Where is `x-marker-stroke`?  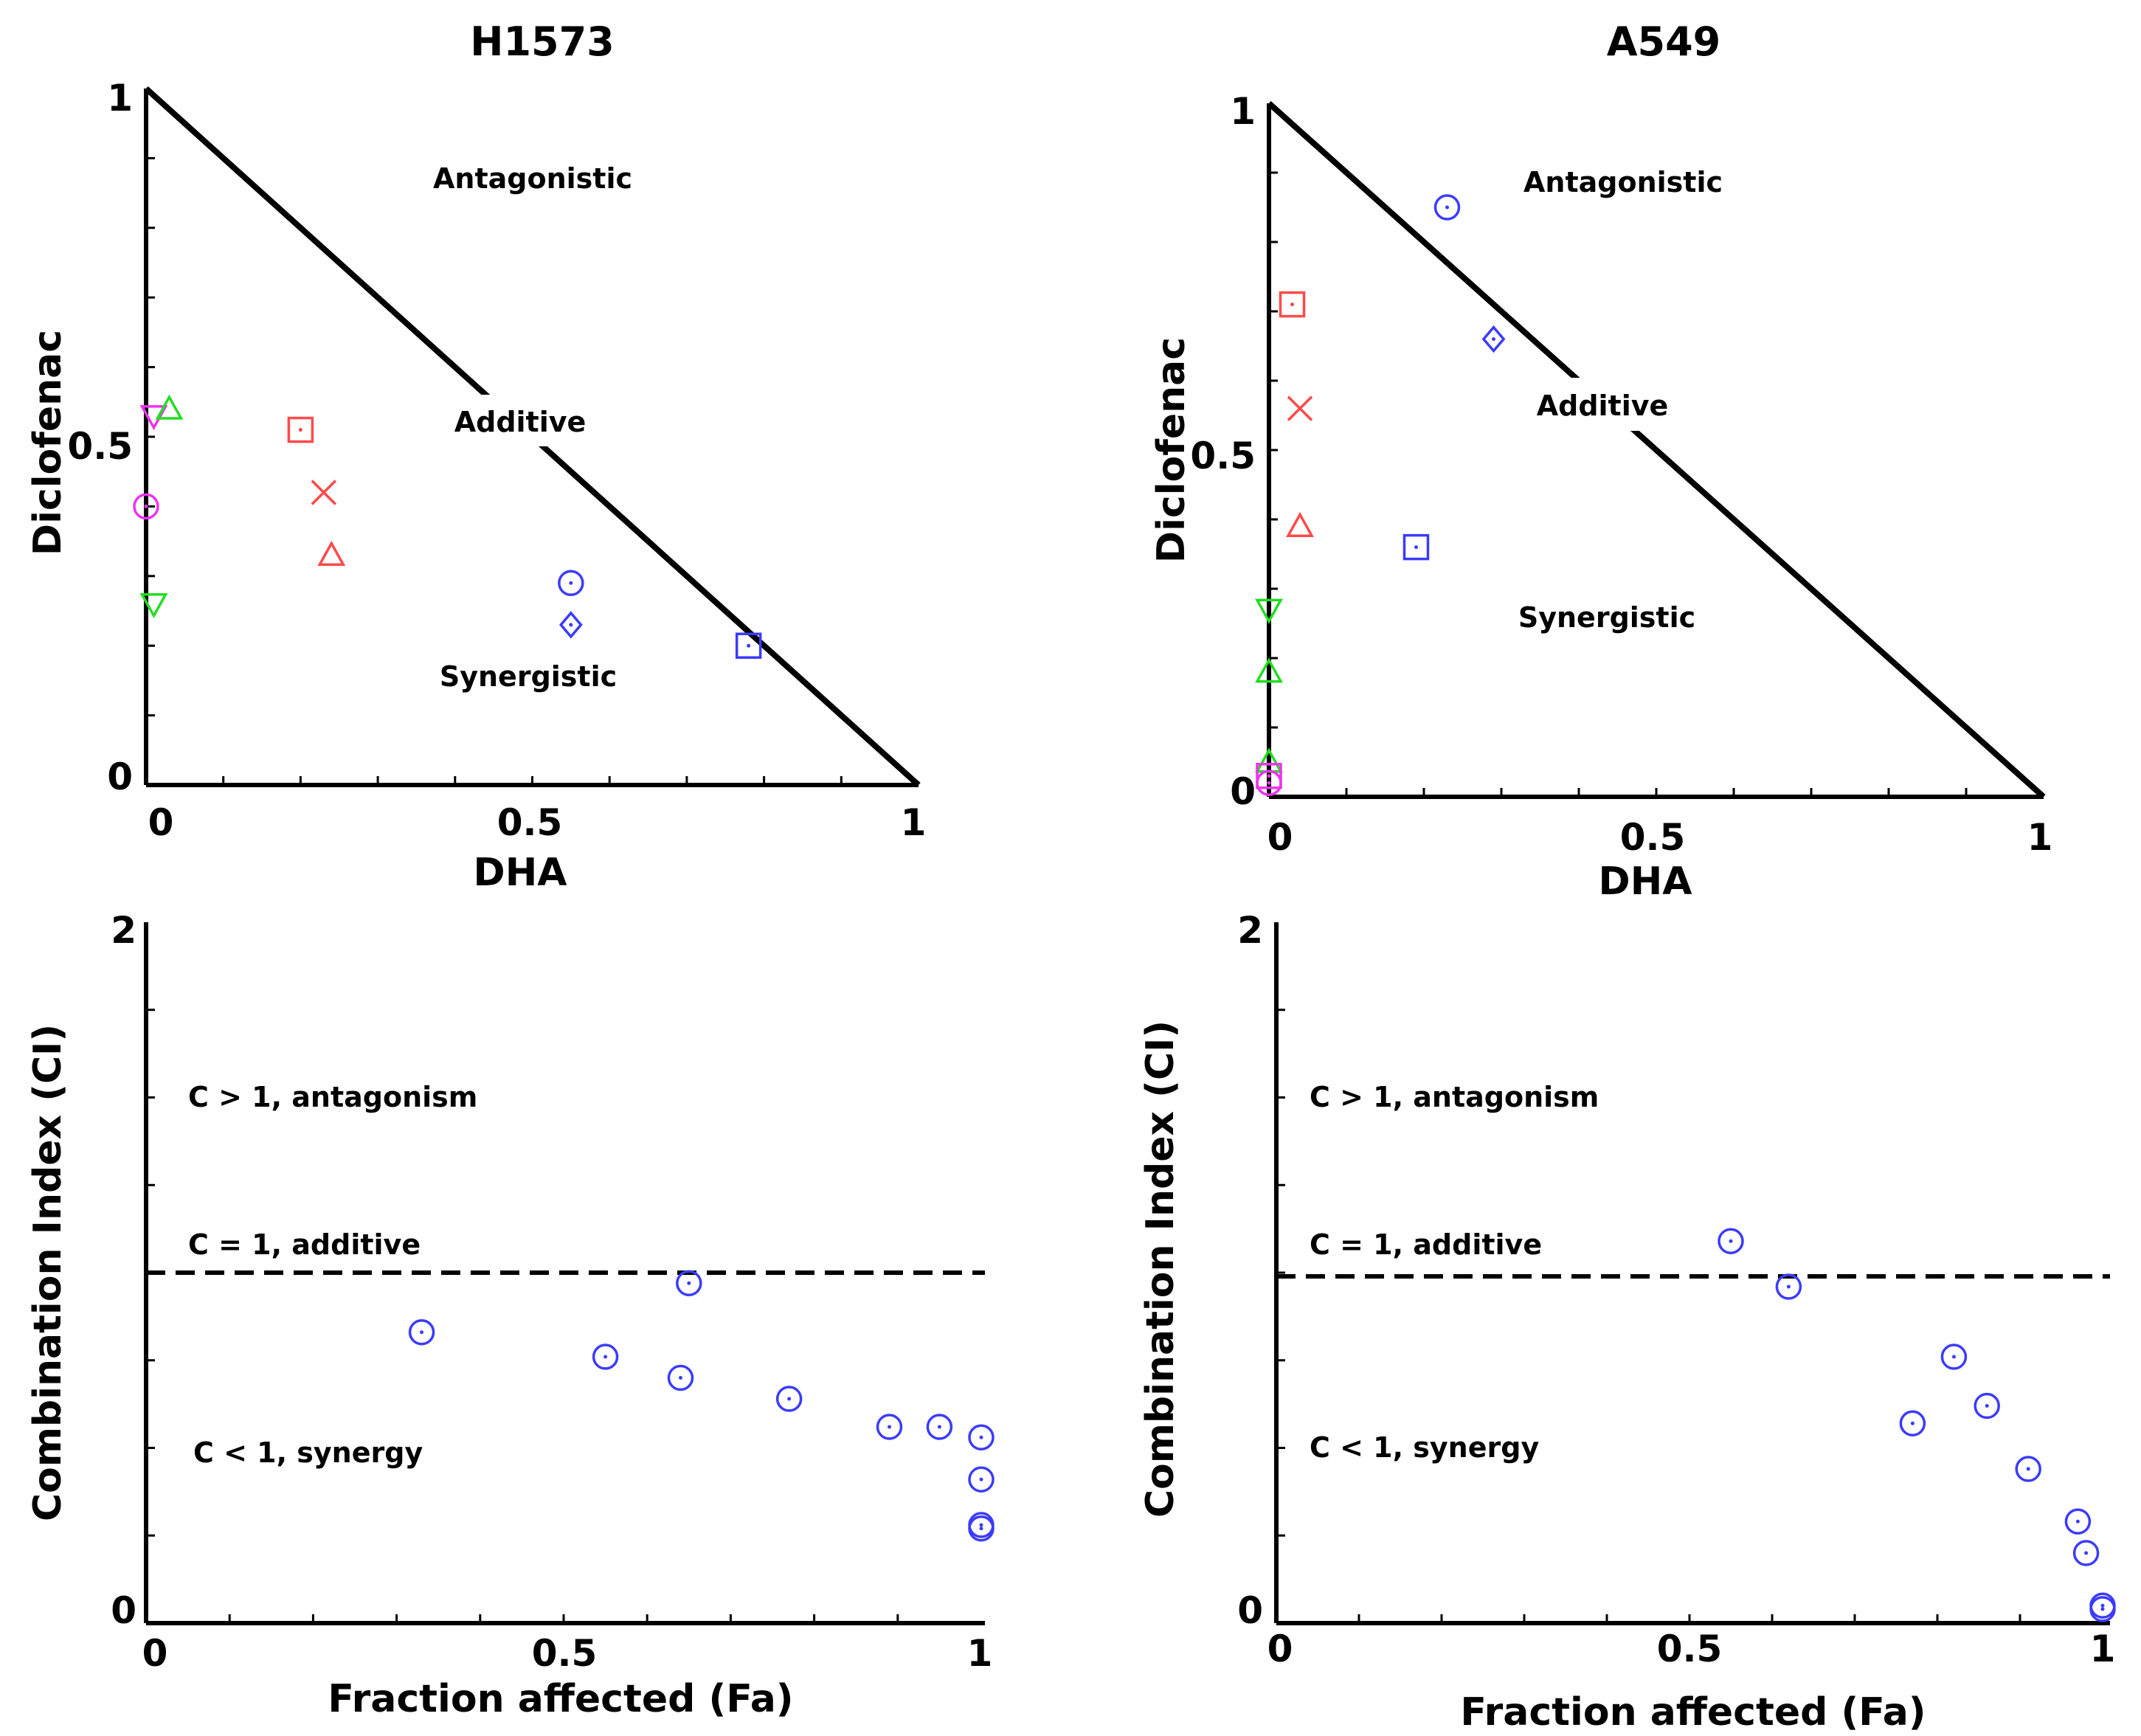 x-marker-stroke is located at coordinates (324, 492).